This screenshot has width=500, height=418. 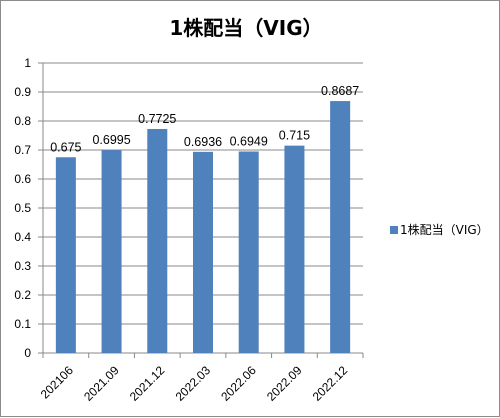 What do you see at coordinates (157, 119) in the screenshot?
I see `data-label: 0.7725` at bounding box center [157, 119].